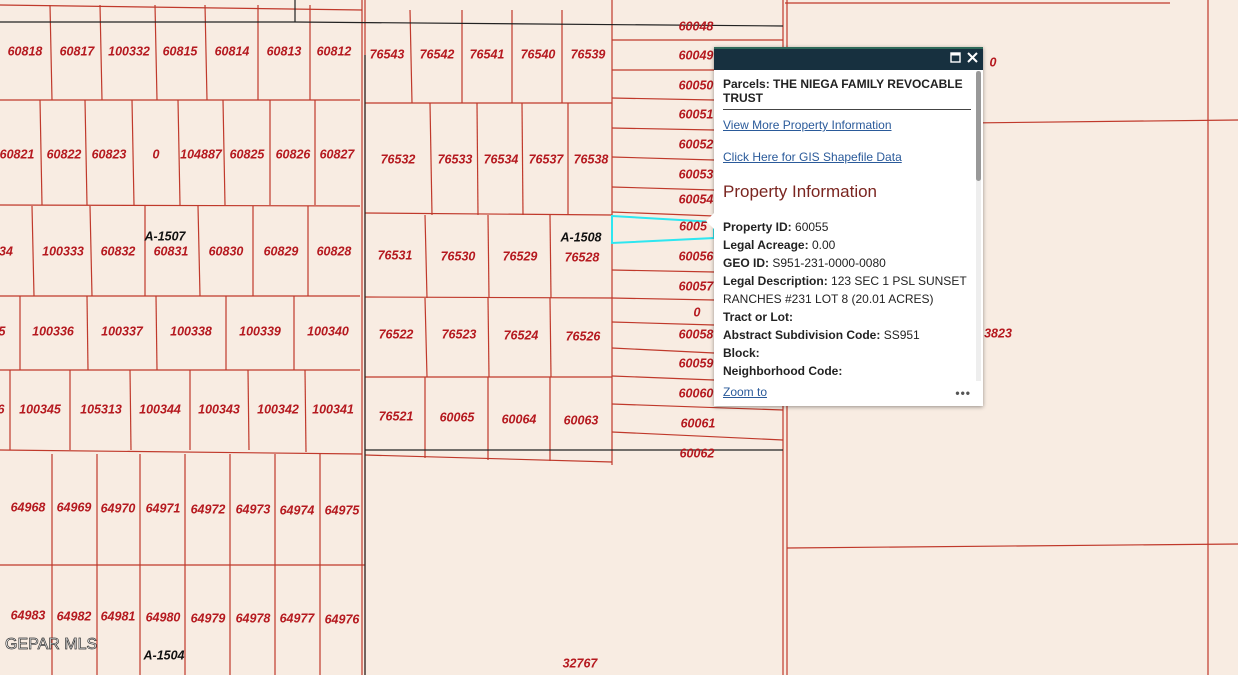  Describe the element at coordinates (696, 363) in the screenshot. I see `parcel-label: 60059` at that location.